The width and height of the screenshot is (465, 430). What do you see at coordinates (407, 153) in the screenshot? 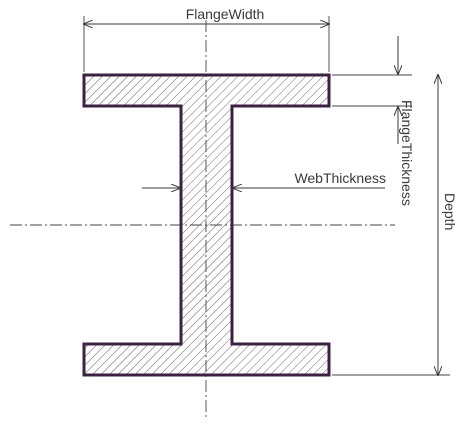
I see `flange-thickness-label: FlangeThickness` at bounding box center [407, 153].